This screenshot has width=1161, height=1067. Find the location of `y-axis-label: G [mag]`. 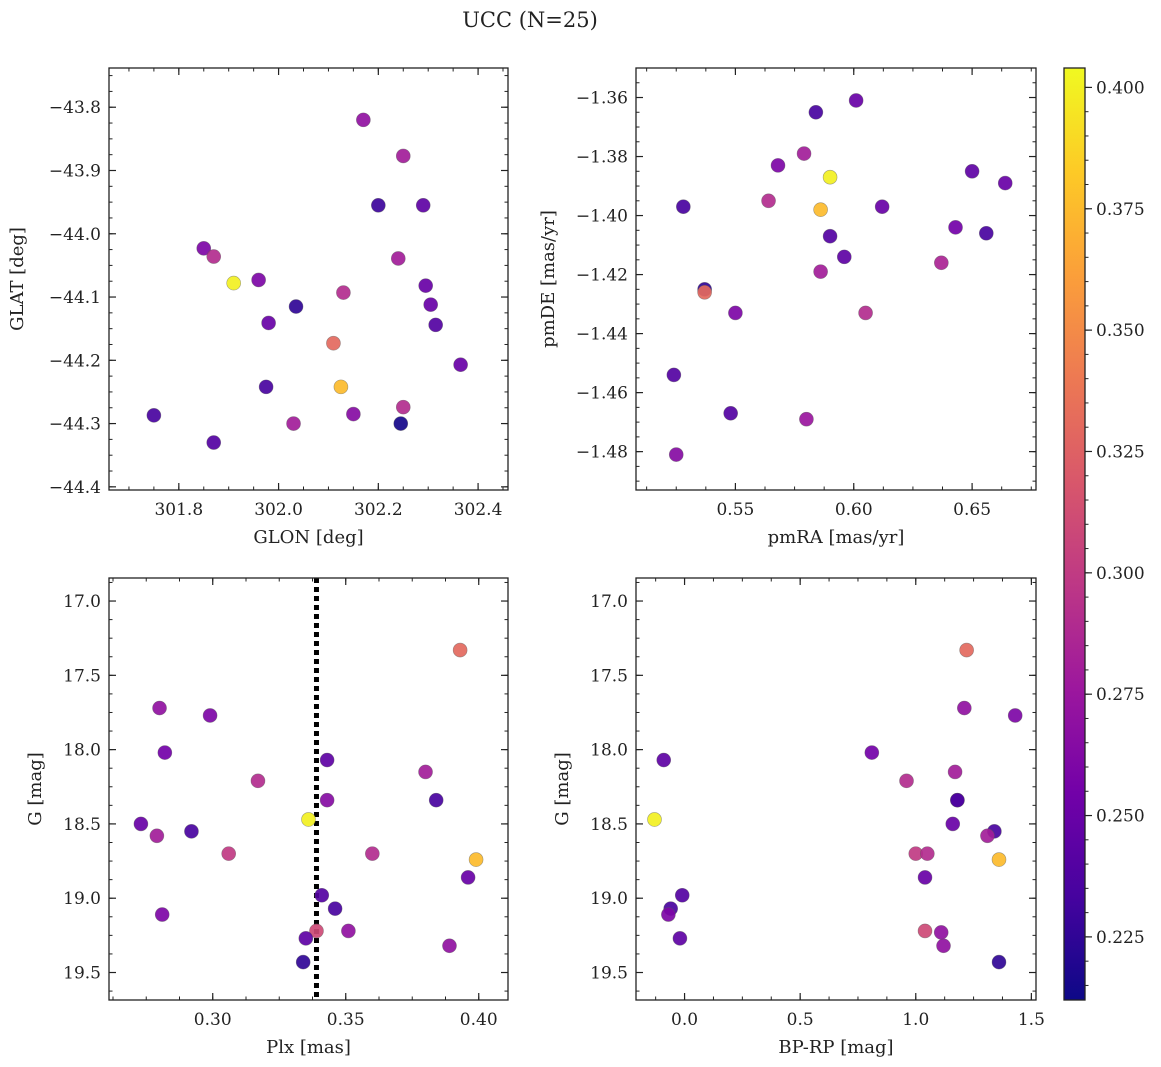

y-axis-label: G [mag] is located at coordinates (35, 788).